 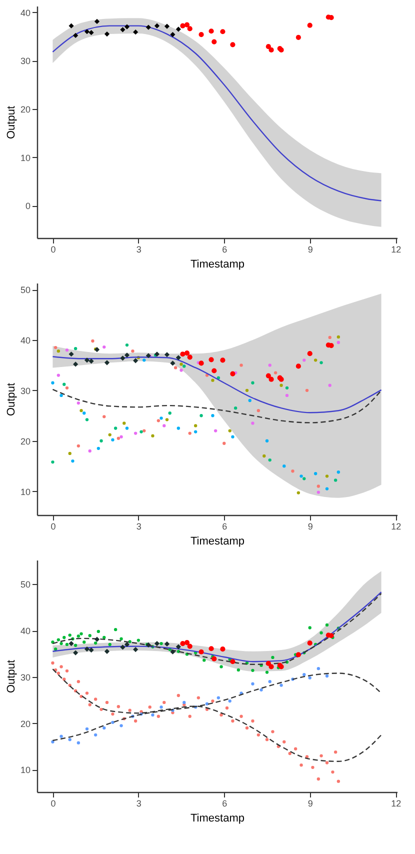 What do you see at coordinates (27, 206) in the screenshot?
I see `y-tick-label: 0` at bounding box center [27, 206].